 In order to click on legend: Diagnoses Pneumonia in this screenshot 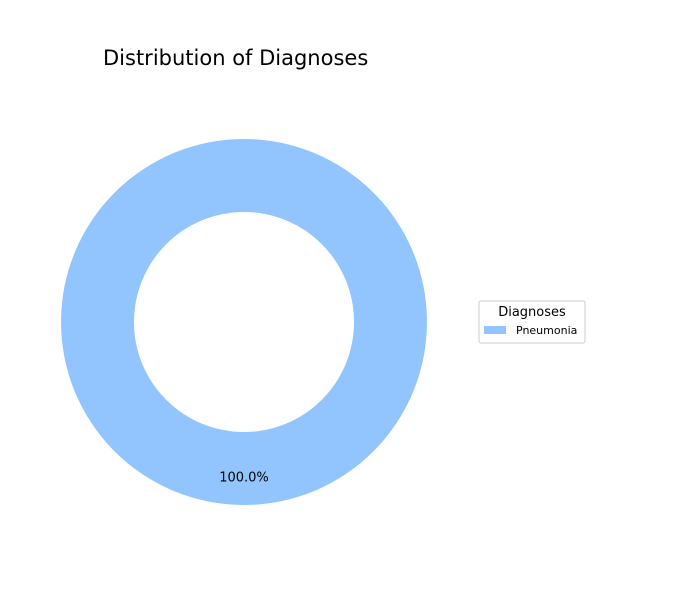, I will do `click(532, 322)`.